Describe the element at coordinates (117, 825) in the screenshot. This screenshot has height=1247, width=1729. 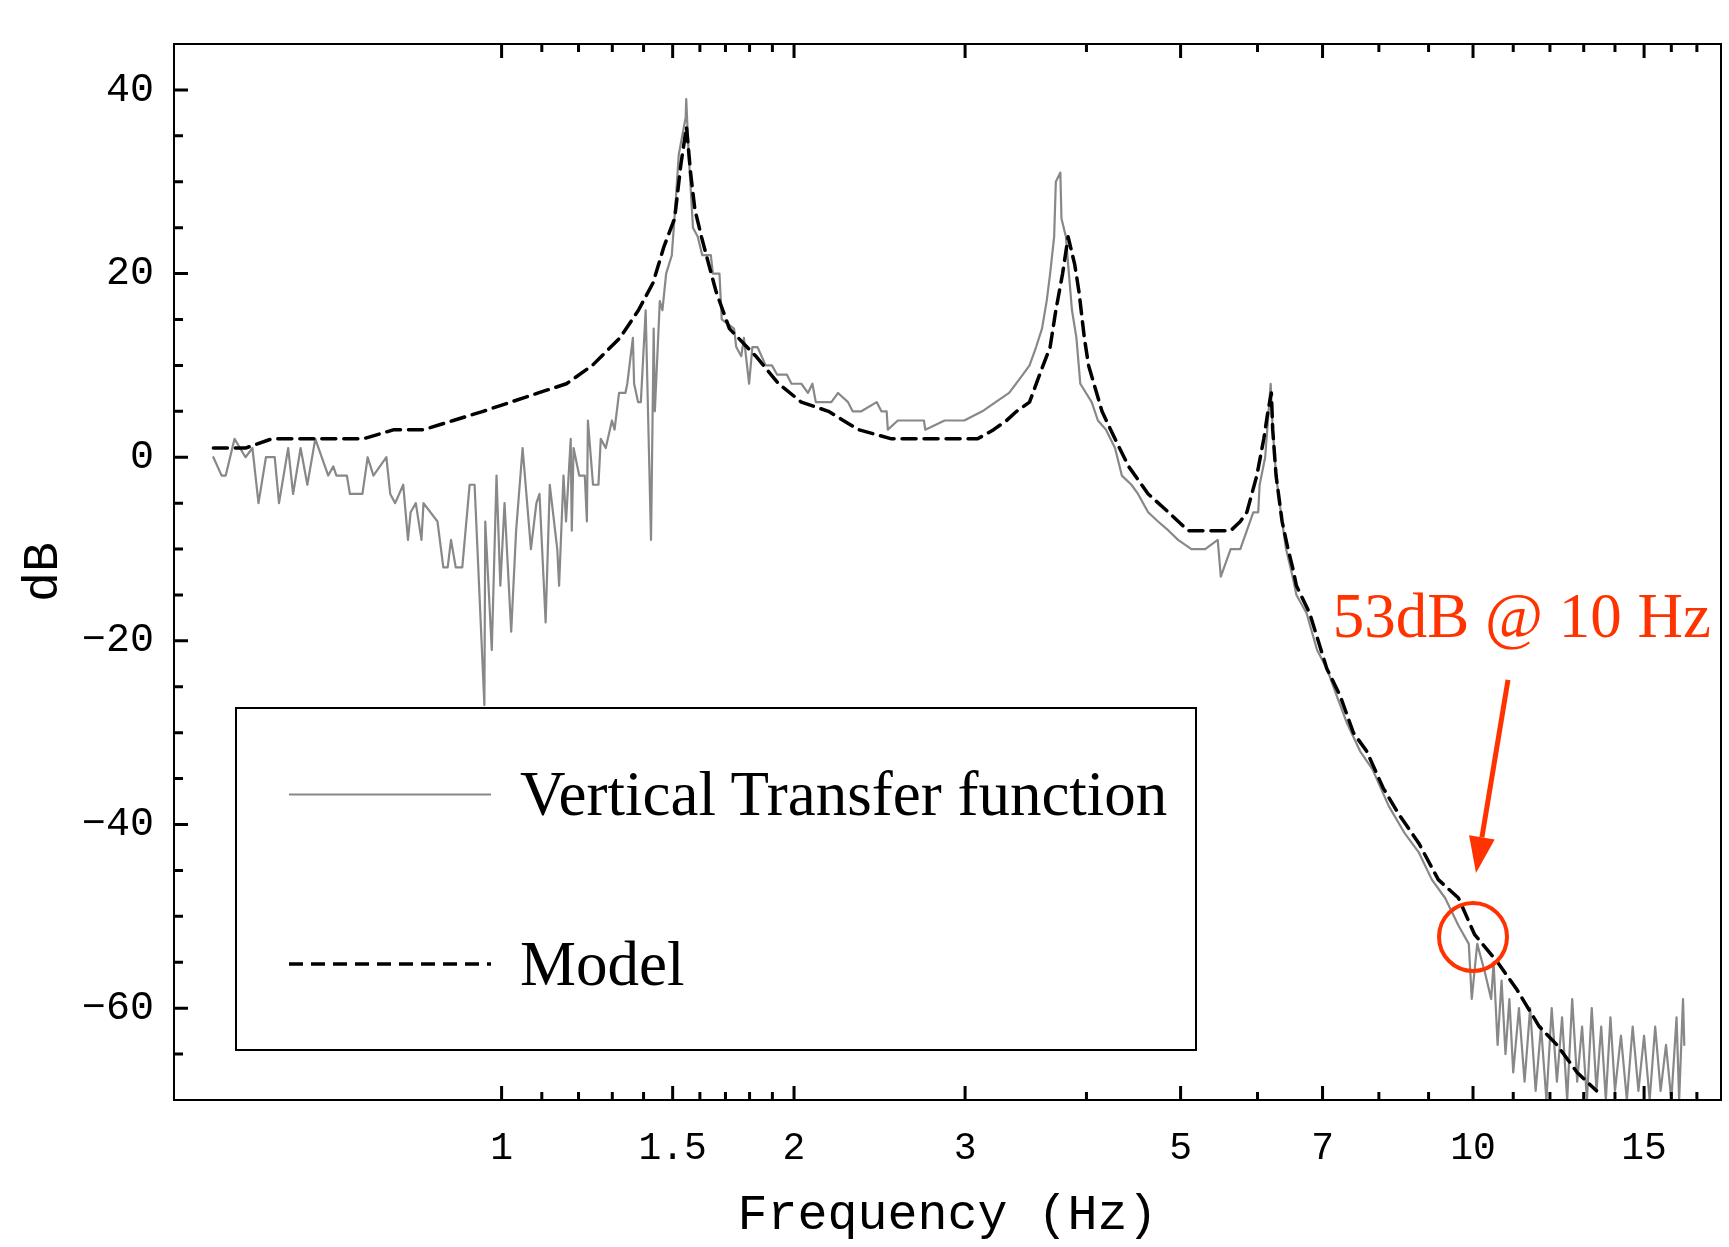
I see `y-tick-label: −40` at that location.